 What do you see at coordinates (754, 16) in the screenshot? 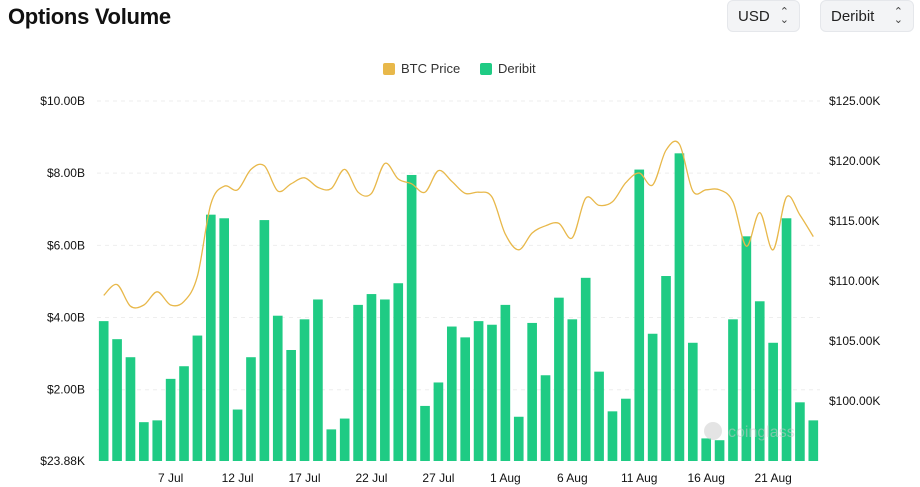
I see `currency-select-value: USD` at bounding box center [754, 16].